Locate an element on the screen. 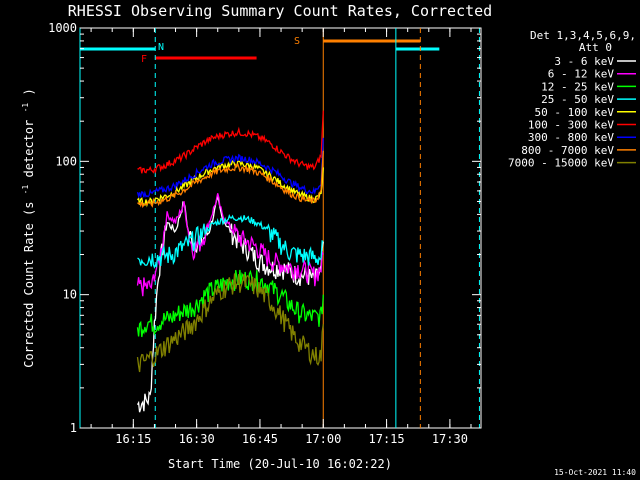 The height and width of the screenshot is (480, 640). y-axis-label-mid: detector is located at coordinates (29, 149).